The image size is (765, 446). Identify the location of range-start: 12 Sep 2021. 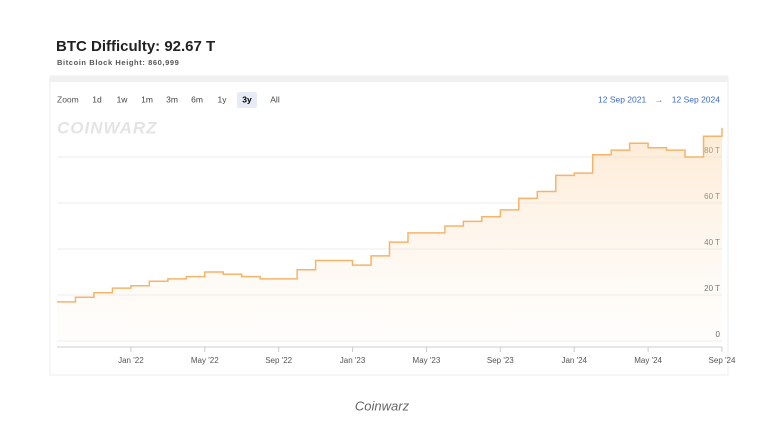
(622, 99).